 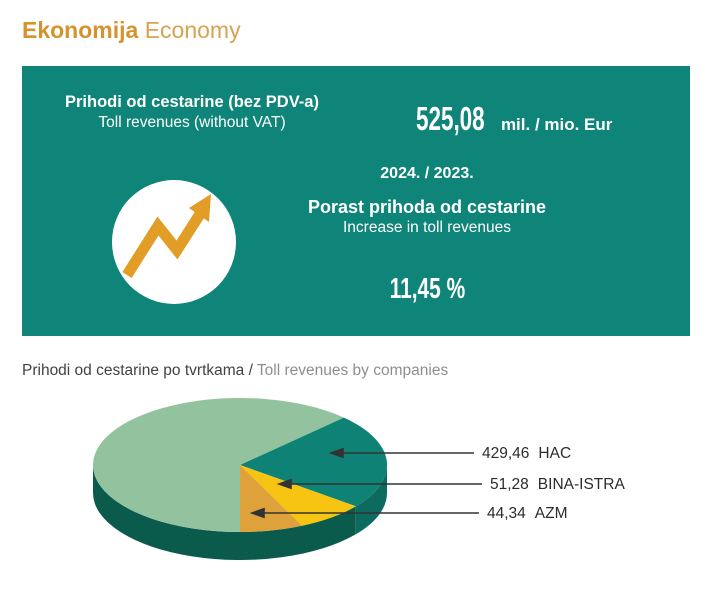 I want to click on pie-label-hac: 429,46 HAC, so click(x=526, y=454).